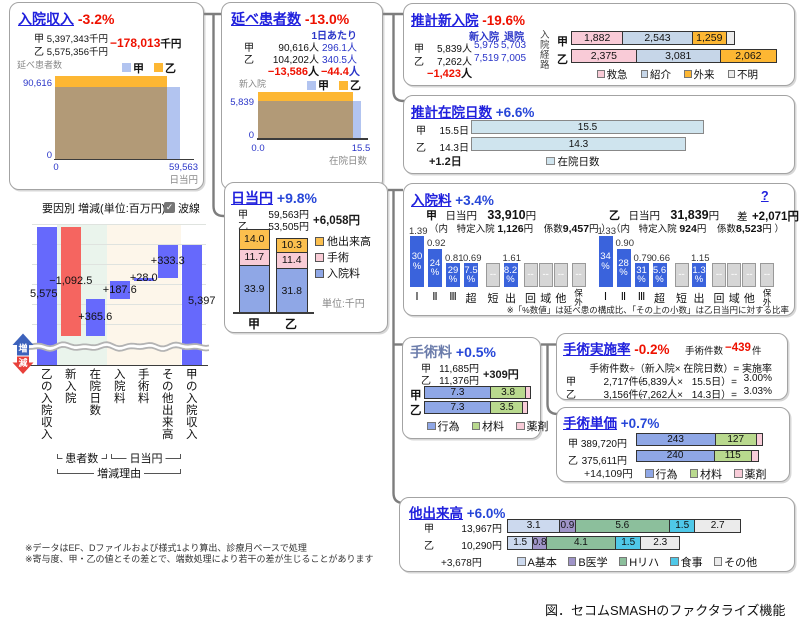 Image resolution: width=800 pixels, height=627 pixels. Describe the element at coordinates (486, 45) in the screenshot. I see `row-kou-adm: 5,975` at that location.